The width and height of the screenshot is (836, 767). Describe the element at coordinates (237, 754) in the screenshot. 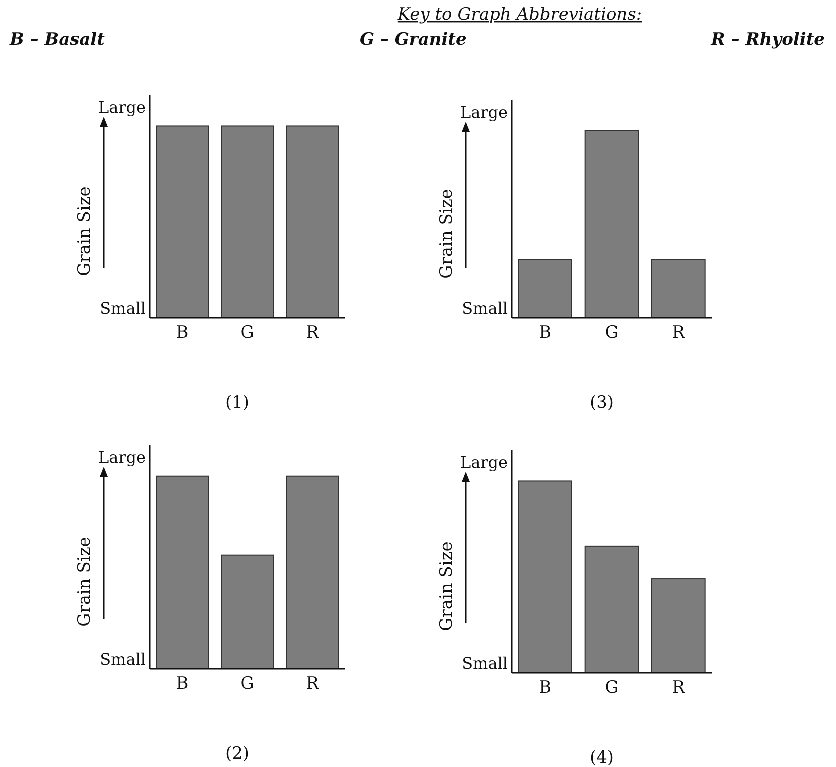

I see `text: (2)` at that location.